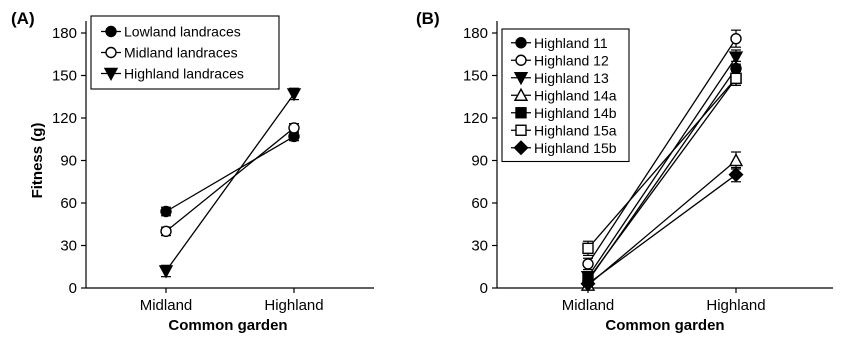 The height and width of the screenshot is (339, 841). I want to click on legend-label: Highland 13, so click(571, 78).